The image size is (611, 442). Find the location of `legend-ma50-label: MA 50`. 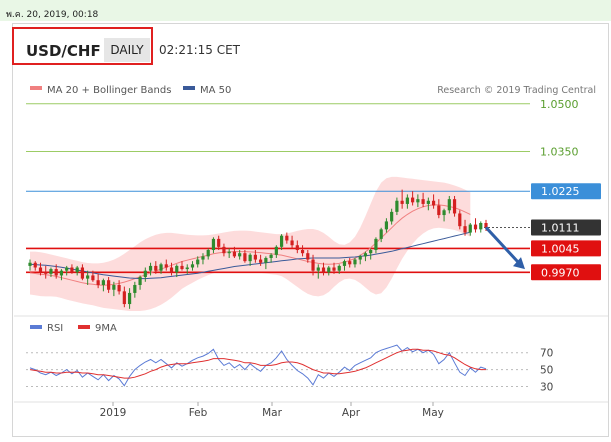

legend-ma50-label: MA 50 is located at coordinates (215, 90).